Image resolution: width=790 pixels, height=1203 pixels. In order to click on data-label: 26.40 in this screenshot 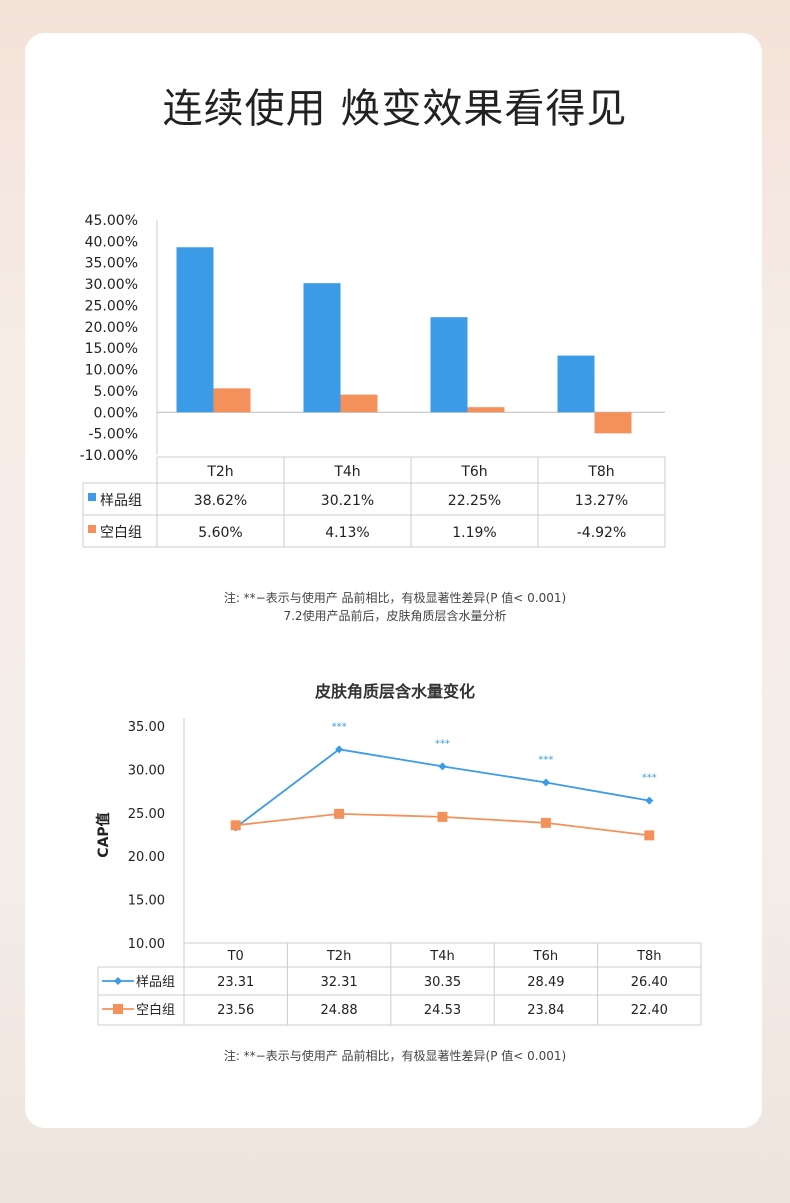, I will do `click(649, 982)`.